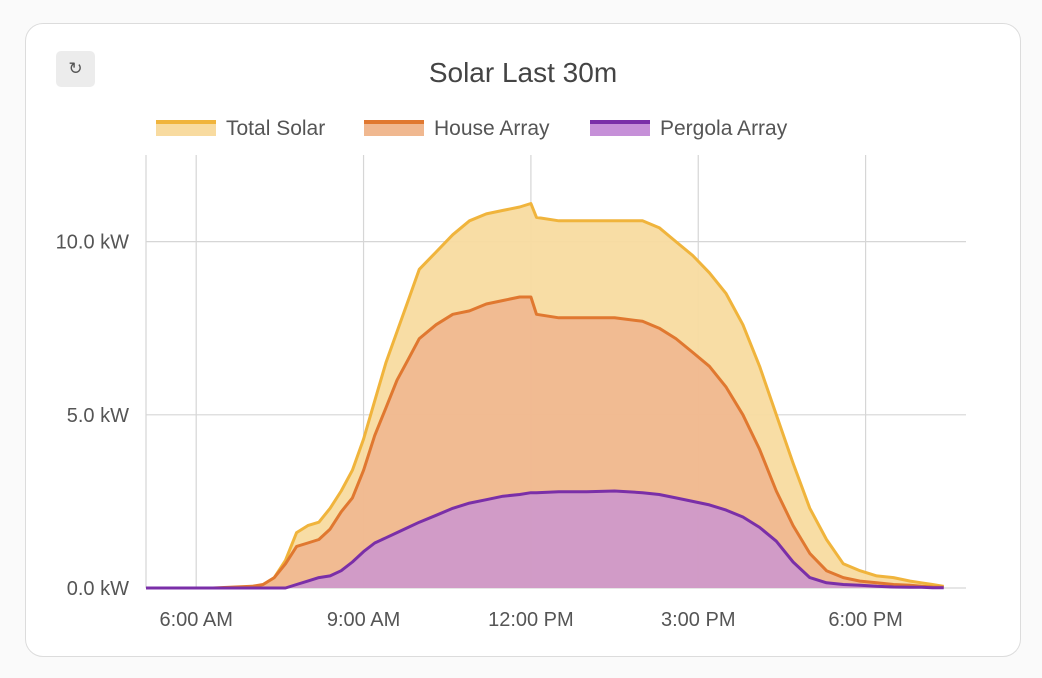 Image resolution: width=1042 pixels, height=678 pixels. Describe the element at coordinates (363, 620) in the screenshot. I see `x-tick-label: 9:00 AM` at that location.